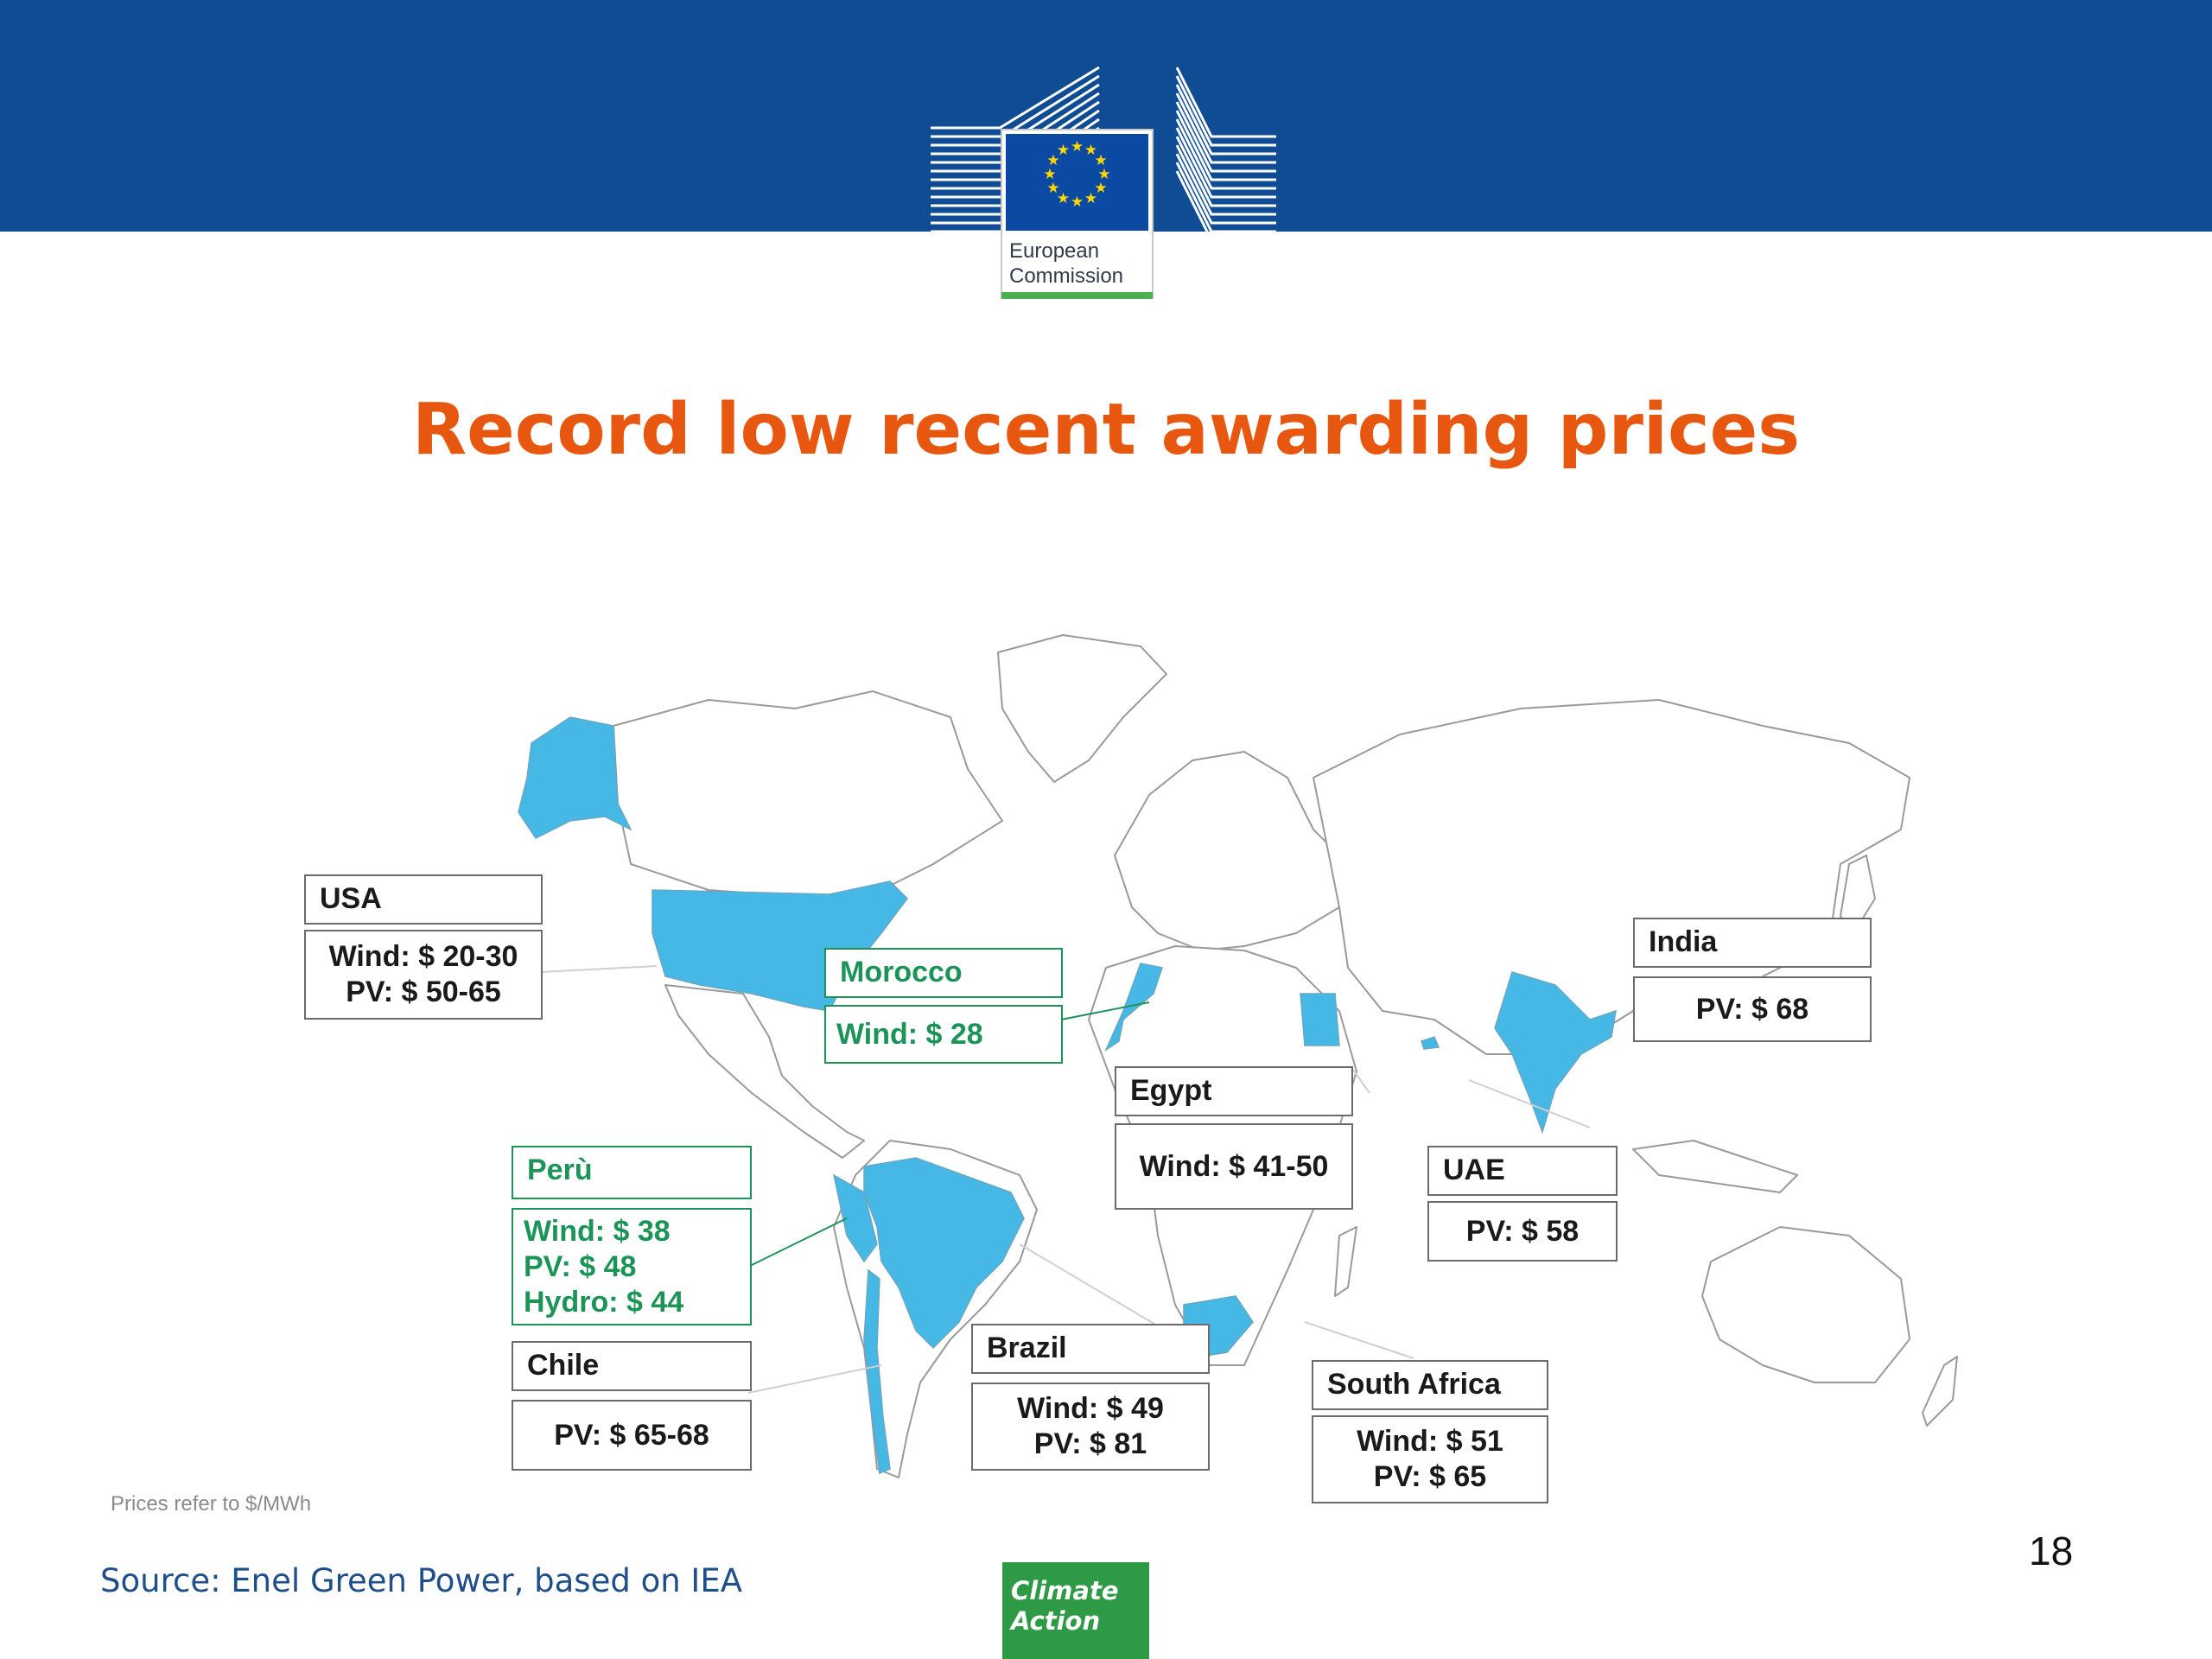  I want to click on label-usa-prices: Wind: $ 20-30 PV: $ 50-65, so click(423, 975).